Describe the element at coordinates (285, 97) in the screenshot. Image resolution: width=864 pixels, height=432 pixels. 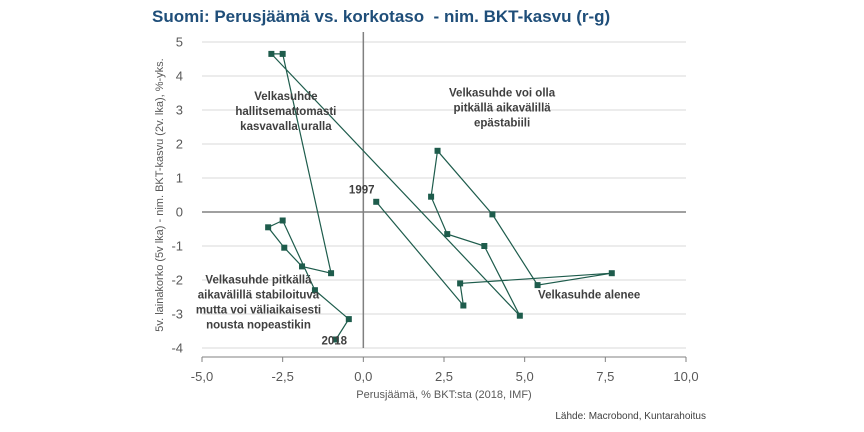
I see `annotation-text: Velkasuhde` at that location.